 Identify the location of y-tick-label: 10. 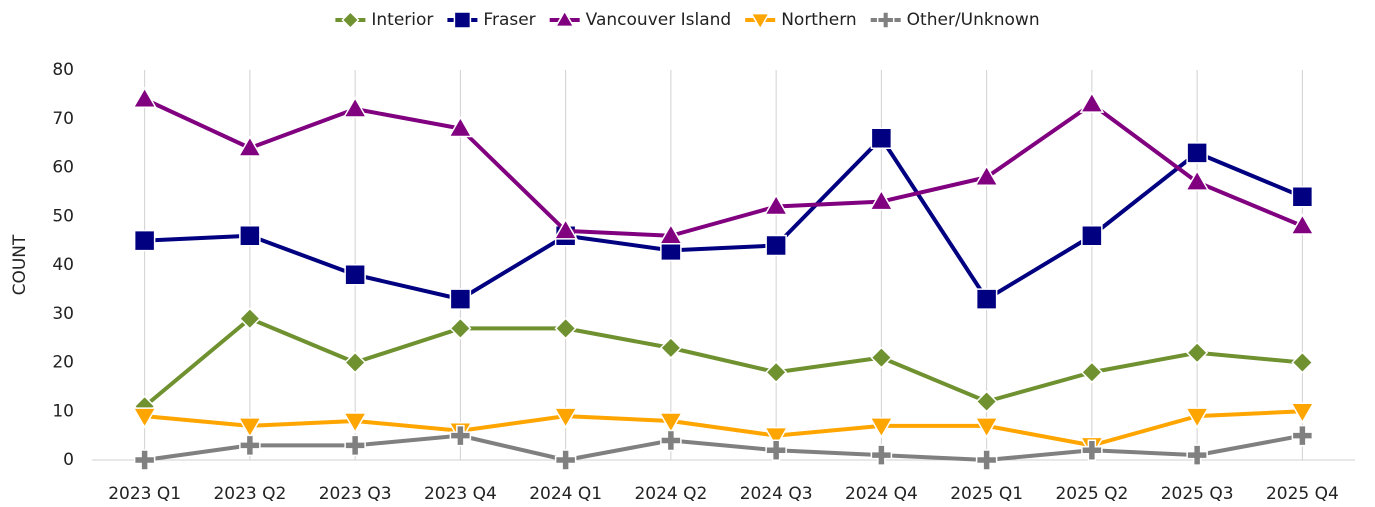
(63, 411).